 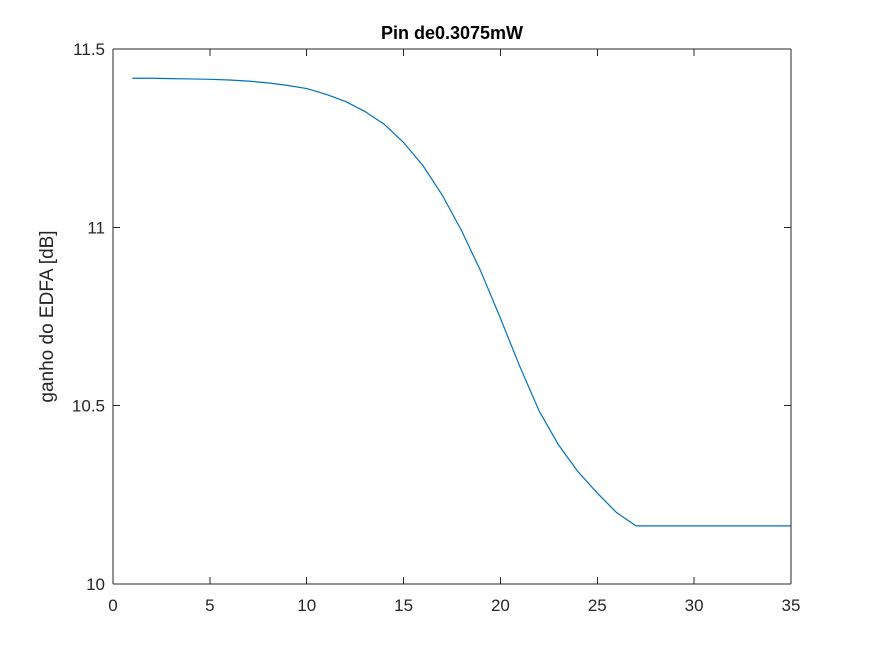 What do you see at coordinates (47, 316) in the screenshot?
I see `y-axis-label: ganho do EDFA [dB]` at bounding box center [47, 316].